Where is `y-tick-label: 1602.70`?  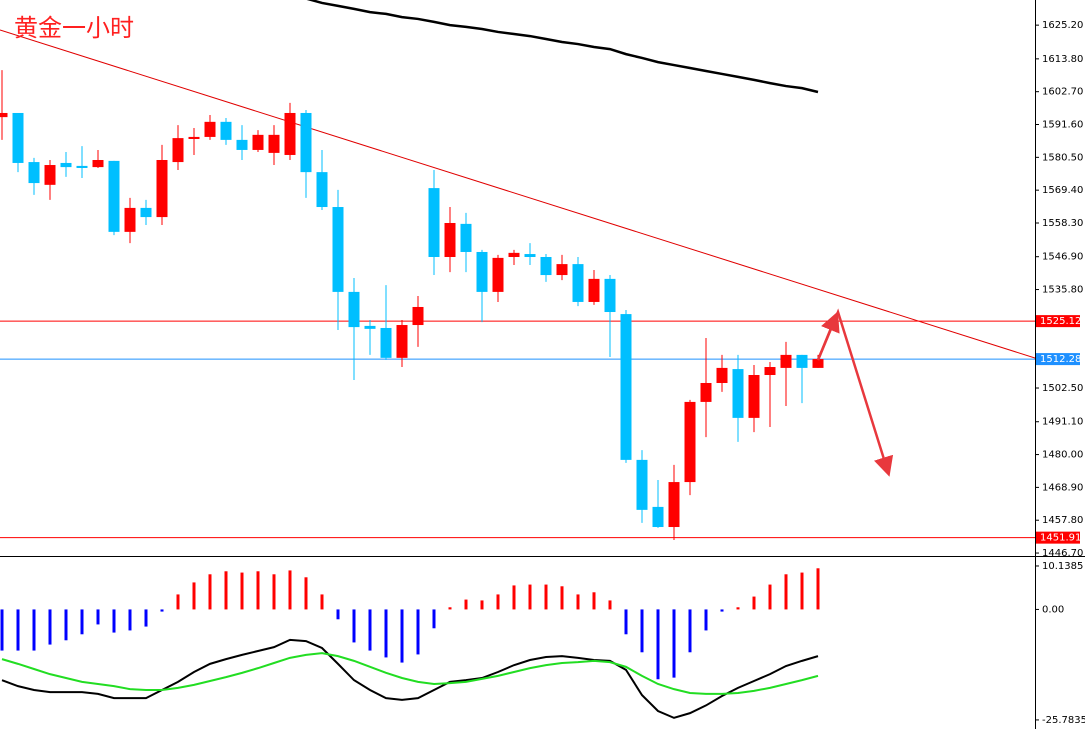 y-tick-label: 1602.70 is located at coordinates (1062, 92).